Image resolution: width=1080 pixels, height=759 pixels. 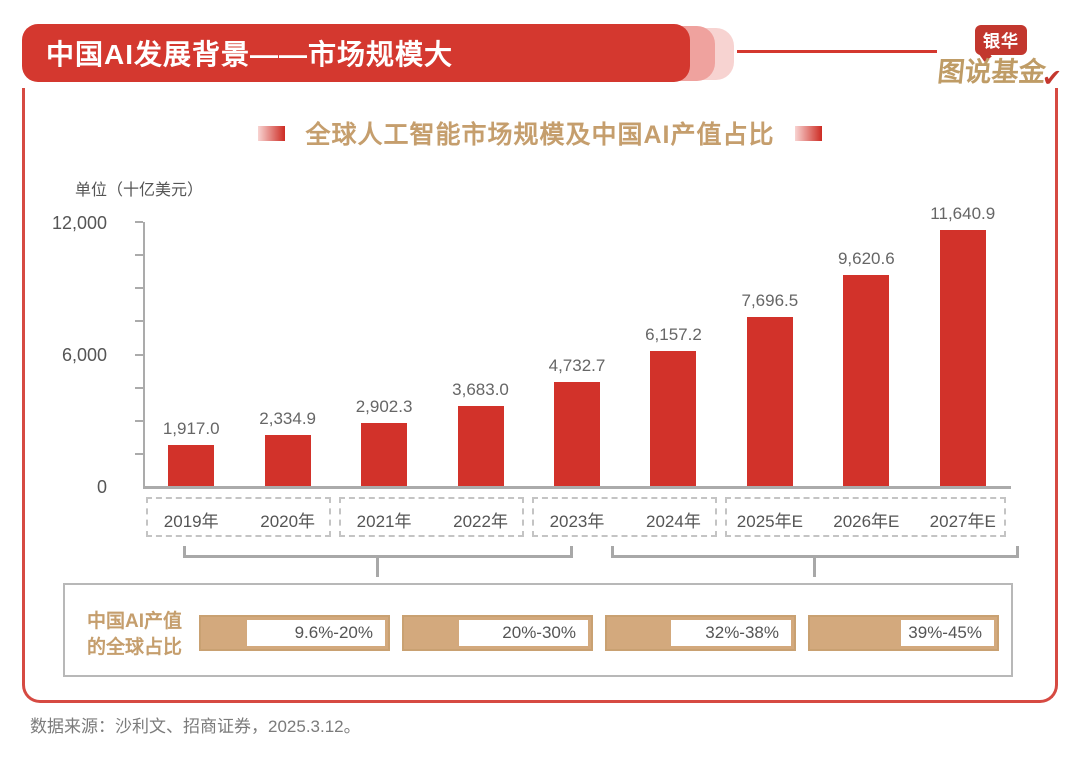 I want to click on chart-title-row: 全球人工智能市场规模及中国AI产值占比, so click(x=540, y=133).